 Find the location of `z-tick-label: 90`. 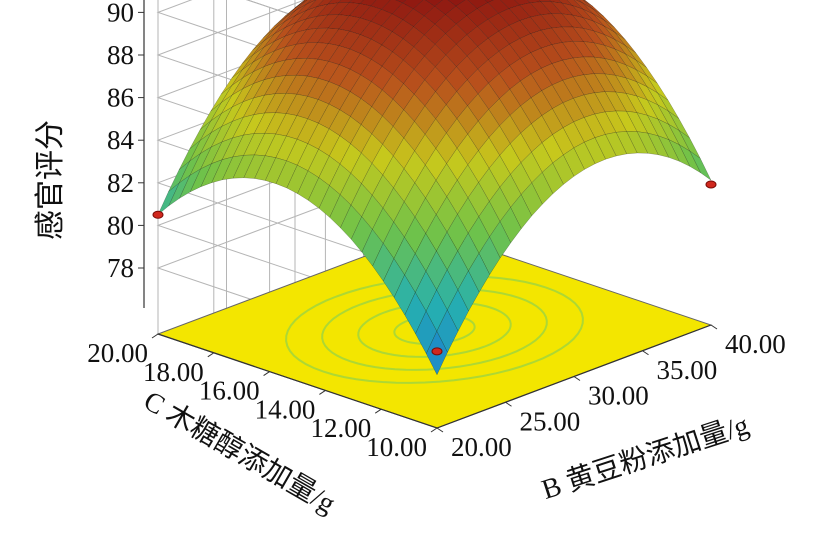

z-tick-label: 90 is located at coordinates (120, 13).